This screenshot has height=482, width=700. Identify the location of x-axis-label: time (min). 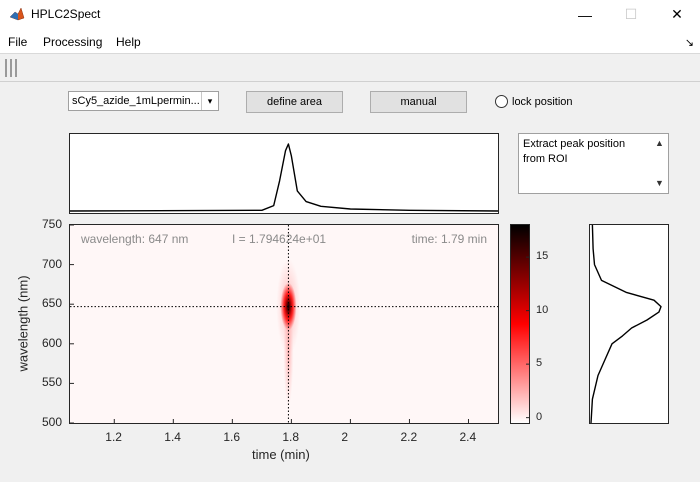
(281, 454).